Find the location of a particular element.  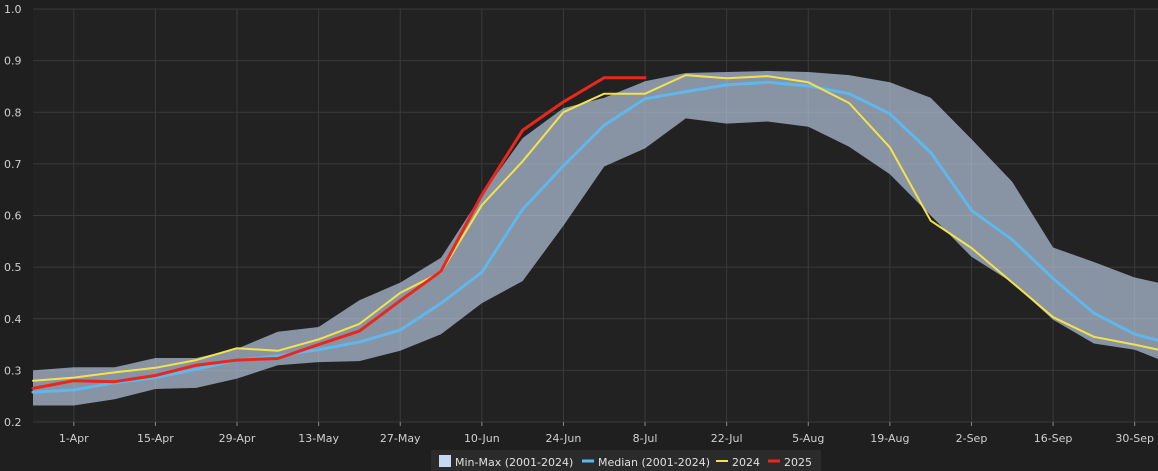

y-tick-label: 0.9 is located at coordinates (13, 61).